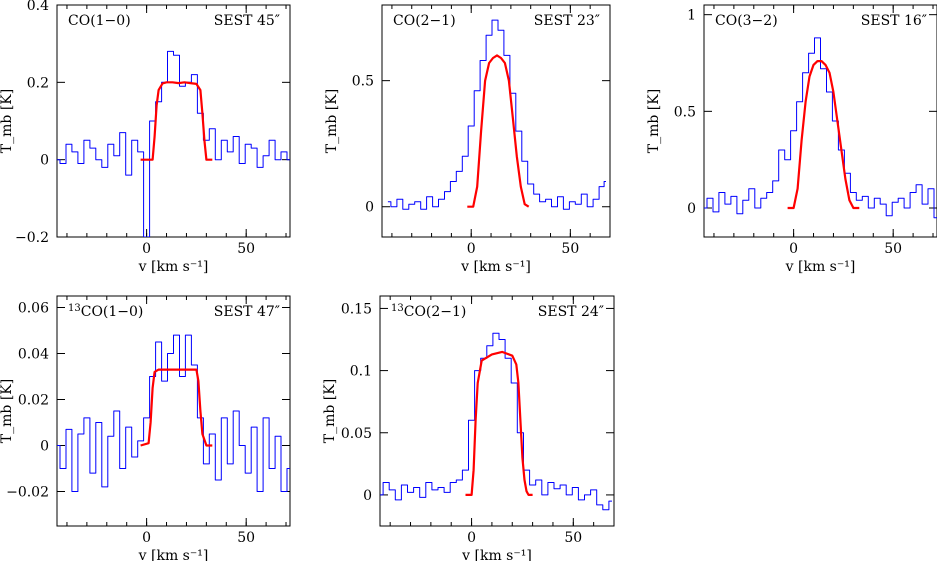  I want to click on panel-2: 0 50 0 0.5 CO(2−1) SEST 23″ v [km s⁻¹] T_mb [K], so click(467, 139).